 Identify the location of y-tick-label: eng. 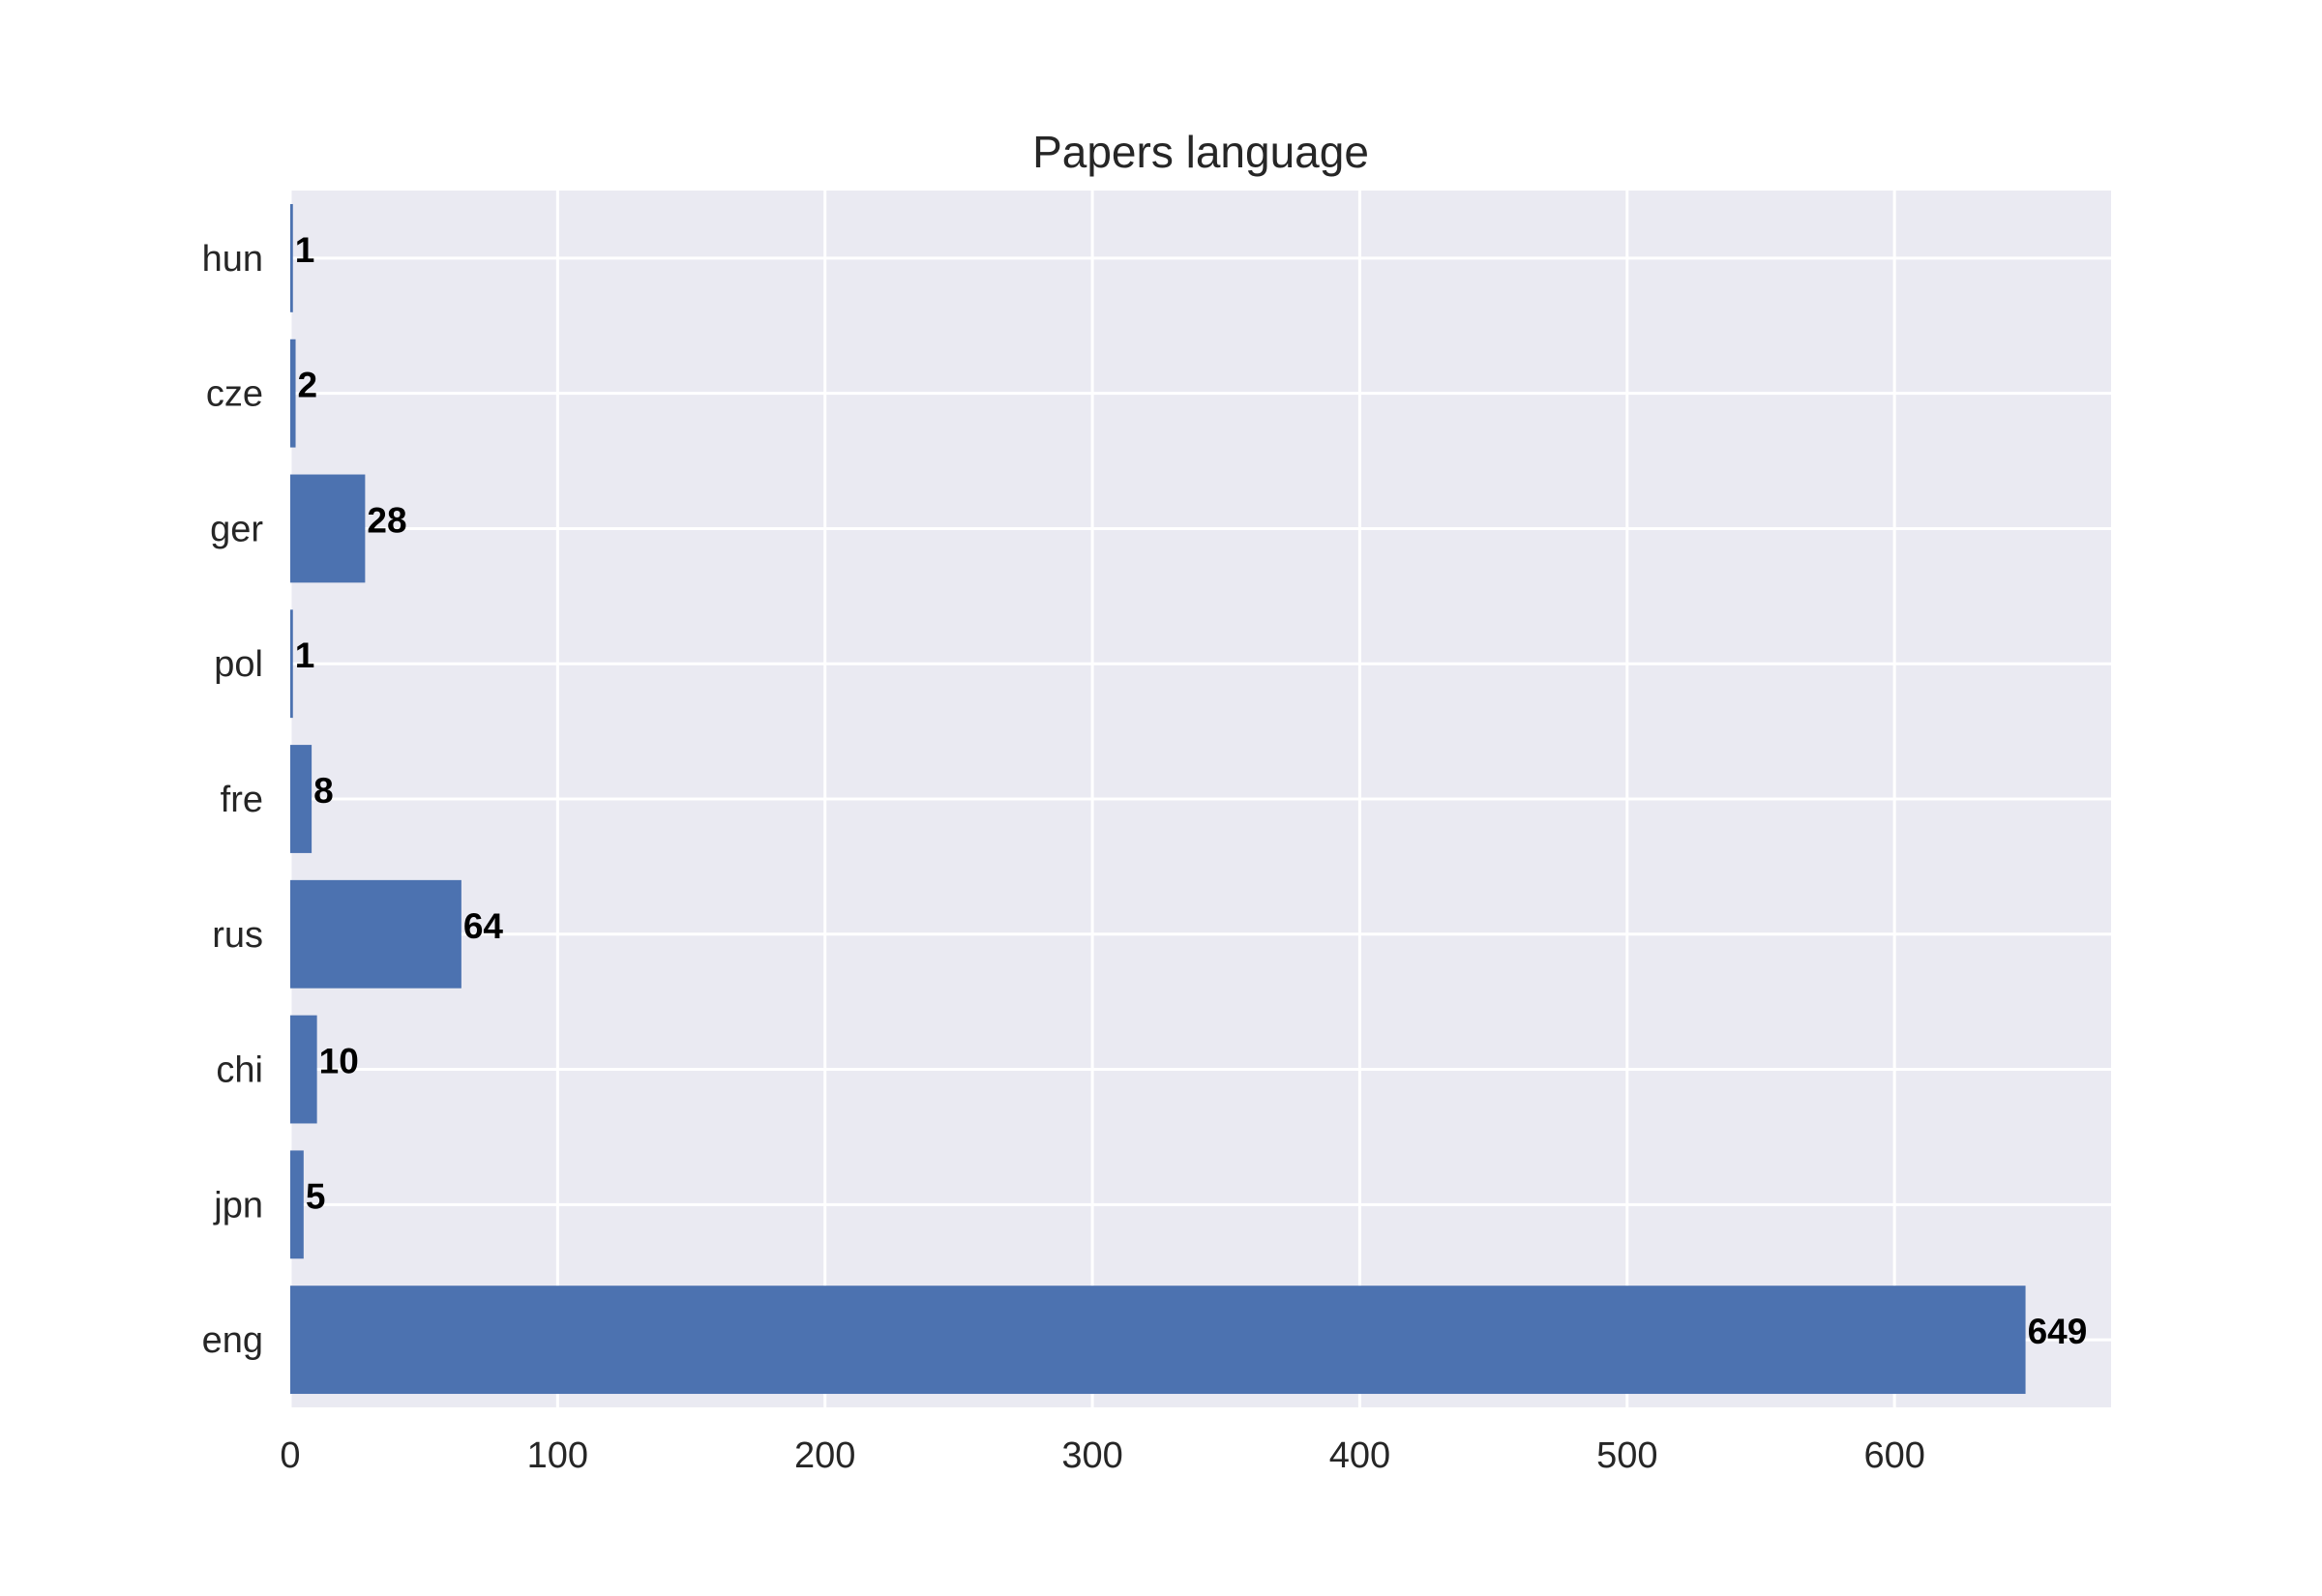
(232, 1340).